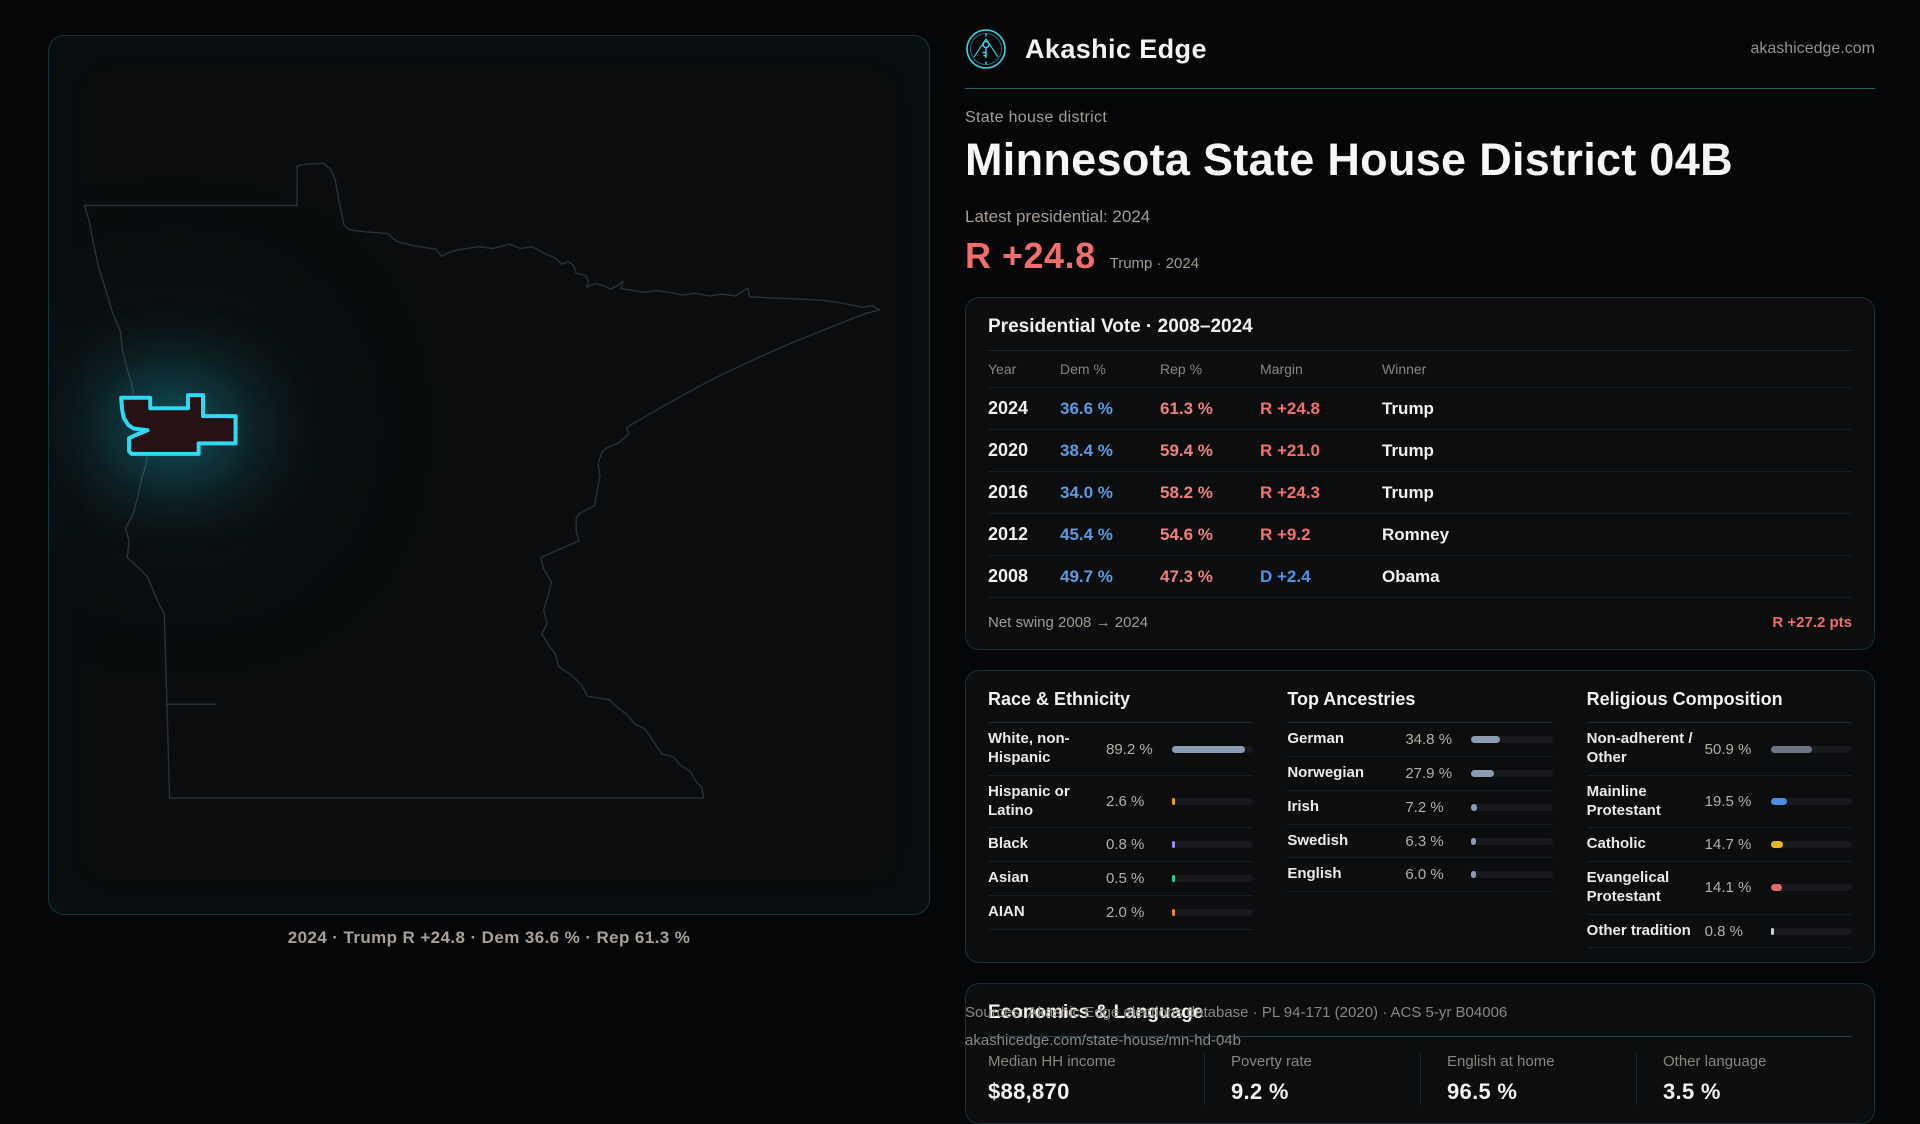 The width and height of the screenshot is (1920, 1124). What do you see at coordinates (1420, 256) in the screenshot?
I see `headline-margin-row: R +24.8 Trump · 2024` at bounding box center [1420, 256].